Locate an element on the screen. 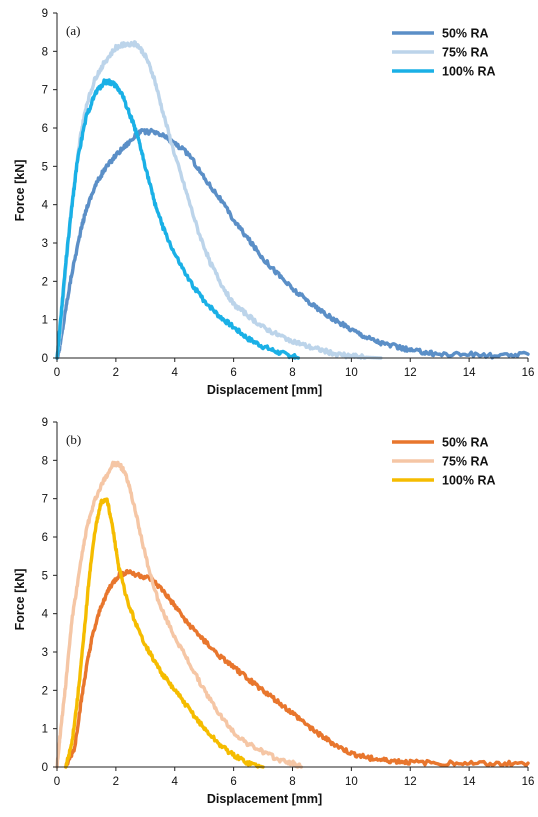 Image resolution: width=538 pixels, height=817 pixels. series-line-100-ra is located at coordinates (164, 633).